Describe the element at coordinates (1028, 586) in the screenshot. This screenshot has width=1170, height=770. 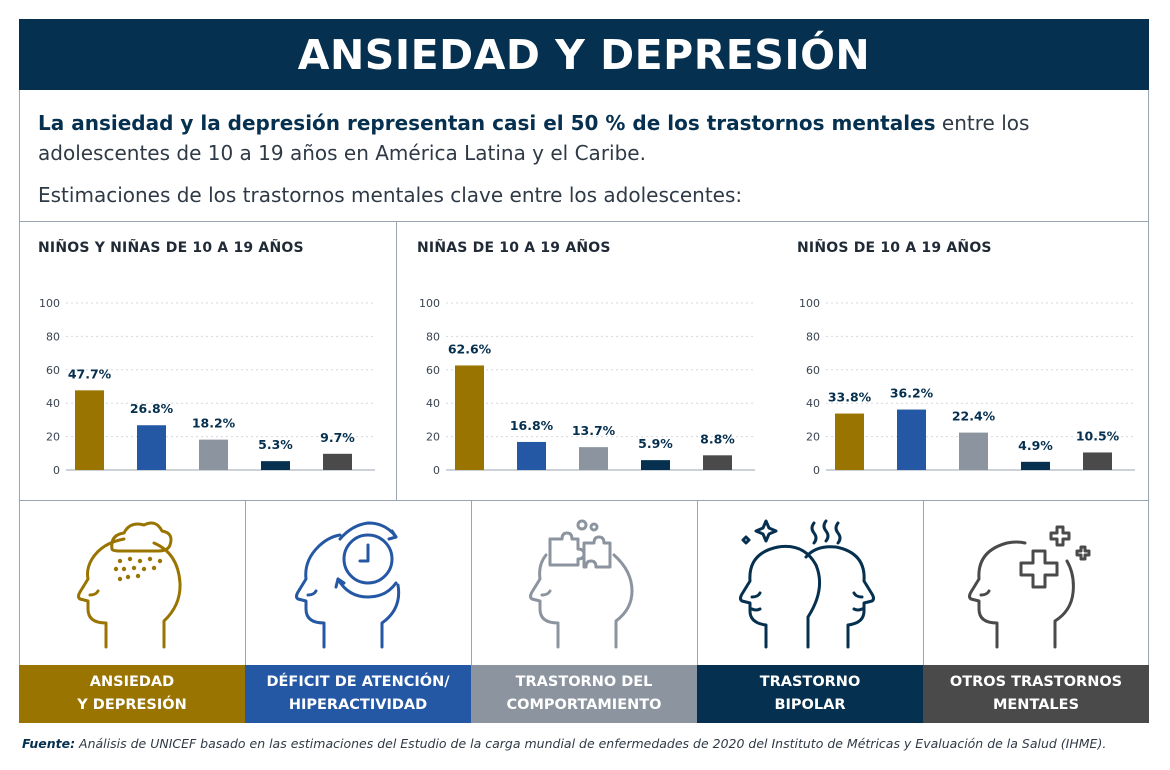
I see `head-cross-icon` at that location.